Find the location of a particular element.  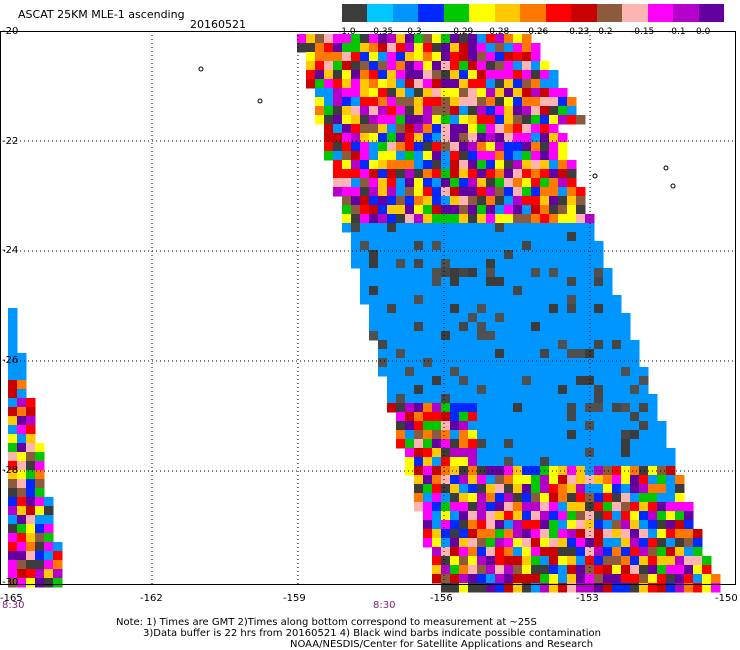

lat-label: -22 is located at coordinates (10, 141).